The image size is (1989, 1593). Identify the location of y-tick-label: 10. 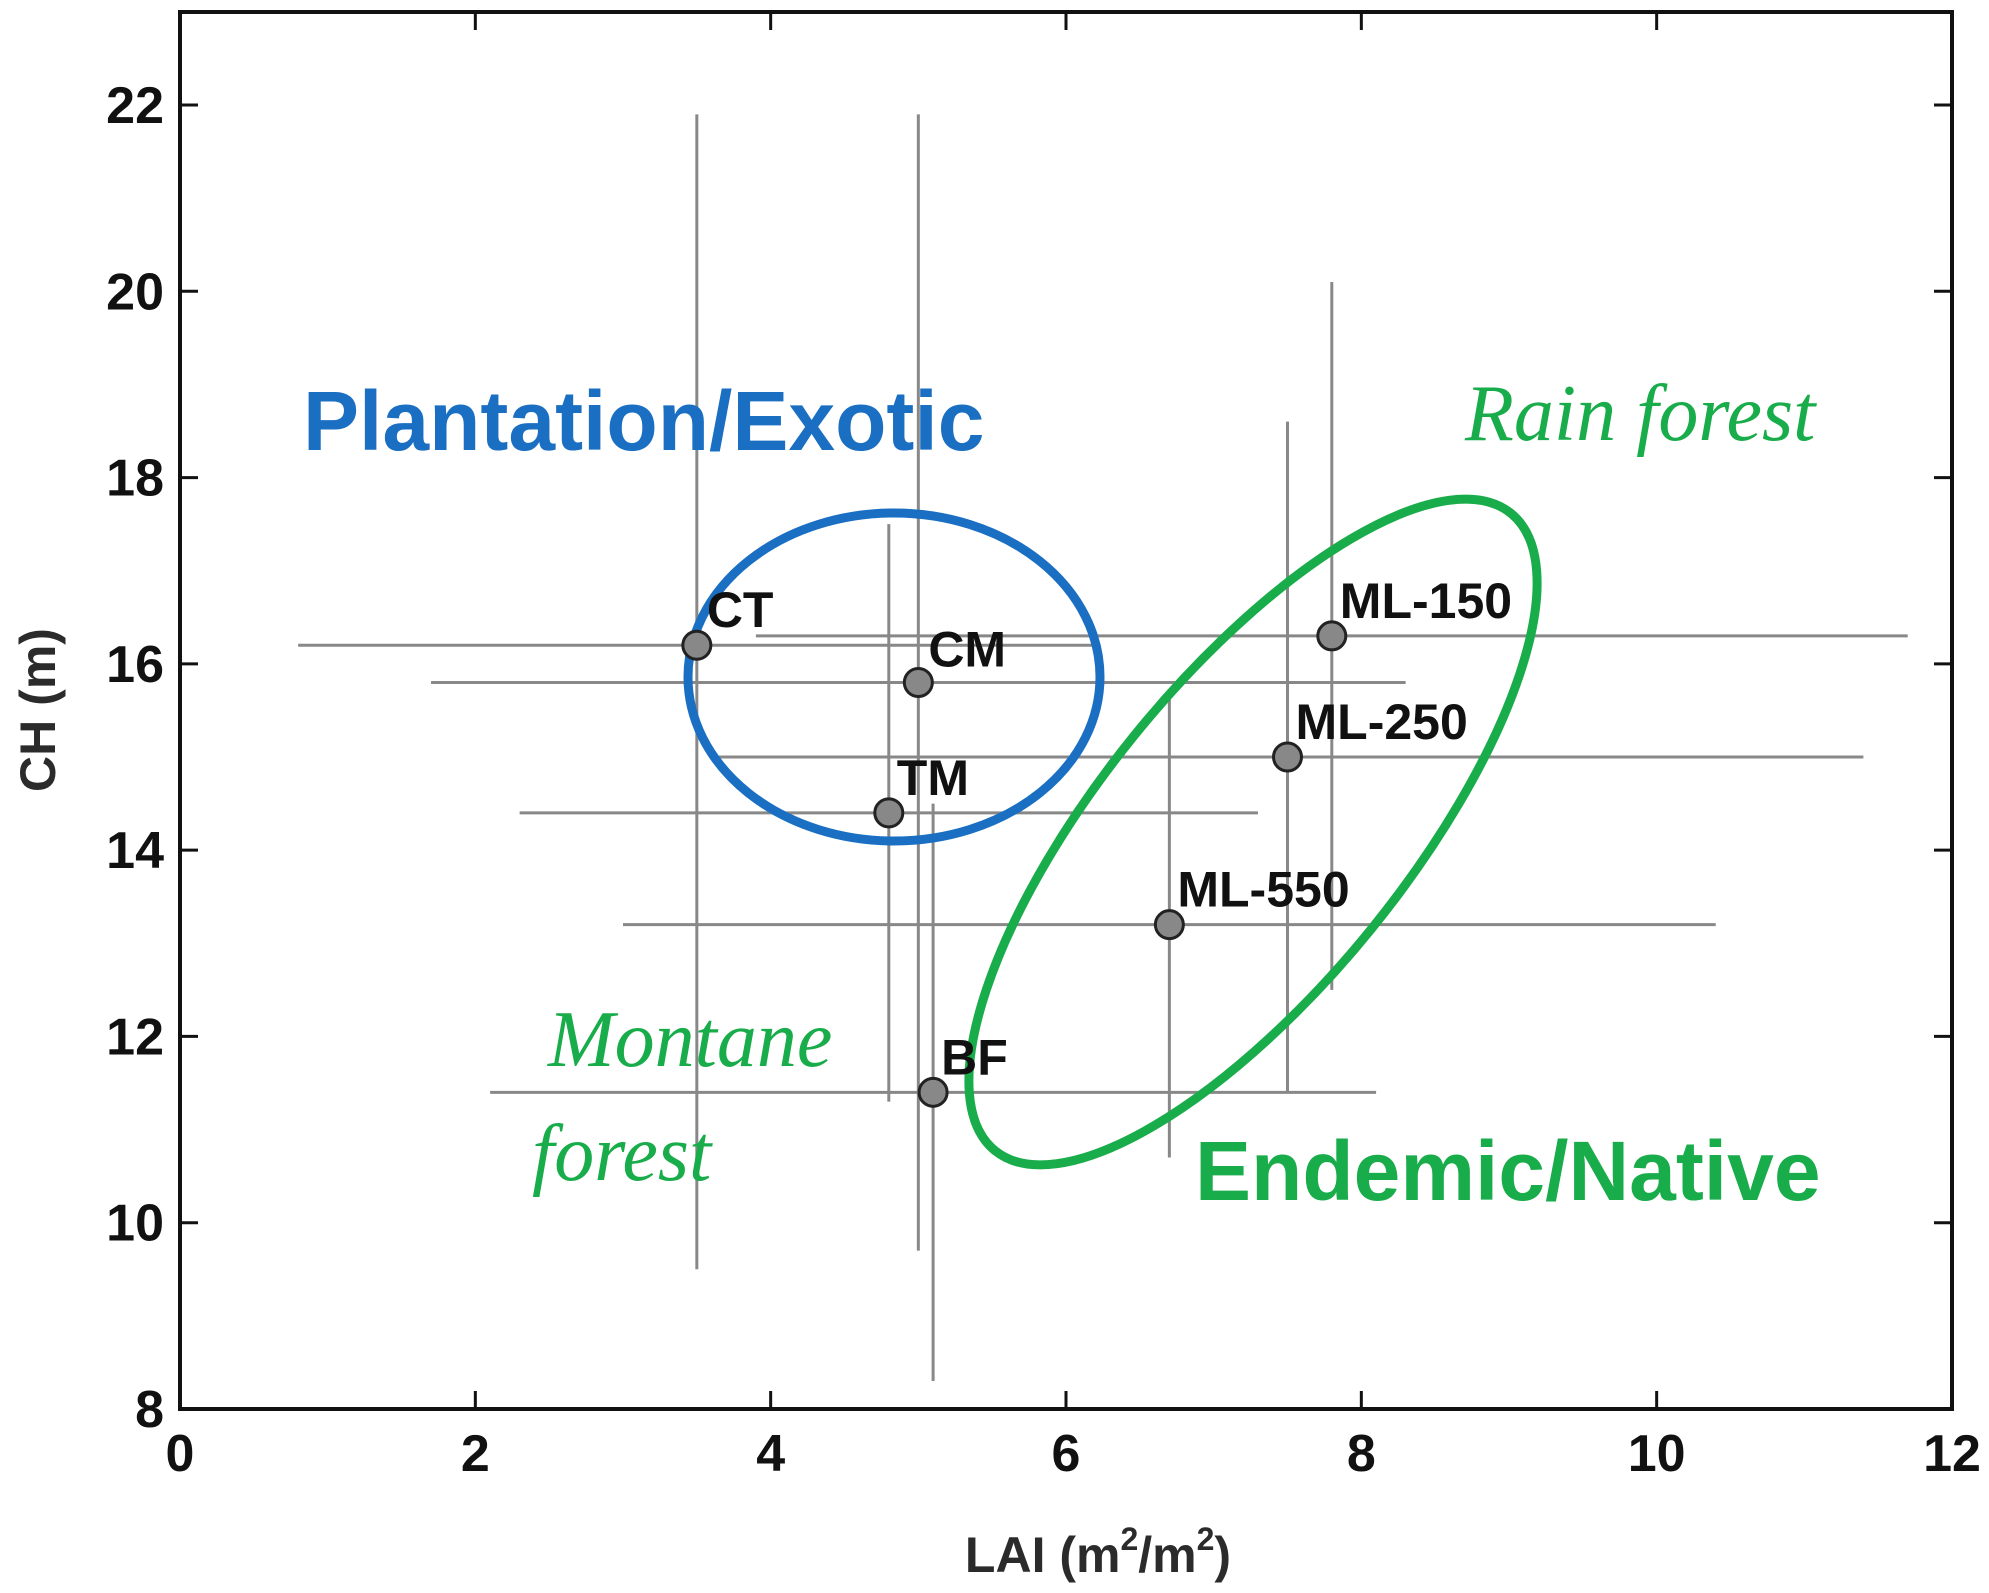
(135, 1224).